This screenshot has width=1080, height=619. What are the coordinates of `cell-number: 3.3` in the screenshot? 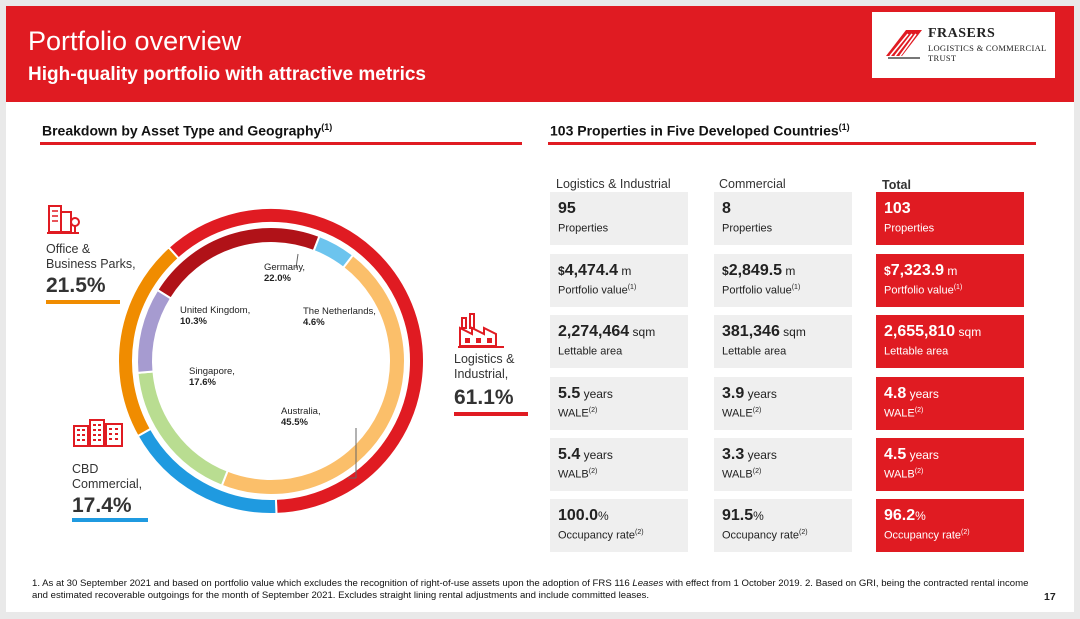 It's located at (733, 454).